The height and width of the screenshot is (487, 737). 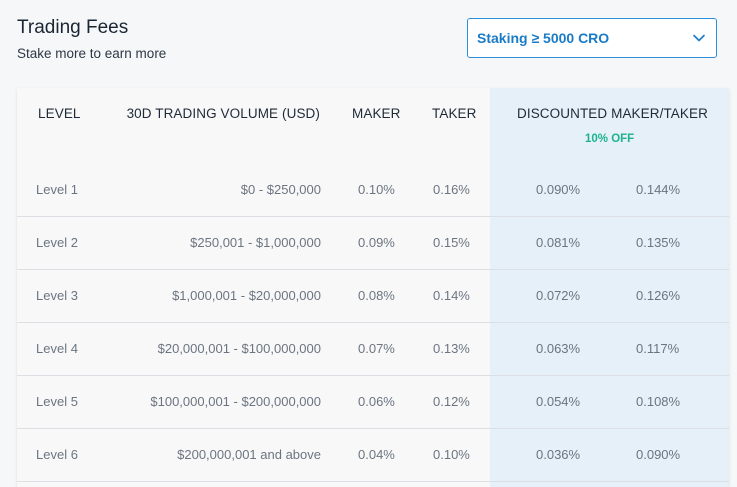 What do you see at coordinates (376, 242) in the screenshot?
I see `maker-fee-cell: 0.09%` at bounding box center [376, 242].